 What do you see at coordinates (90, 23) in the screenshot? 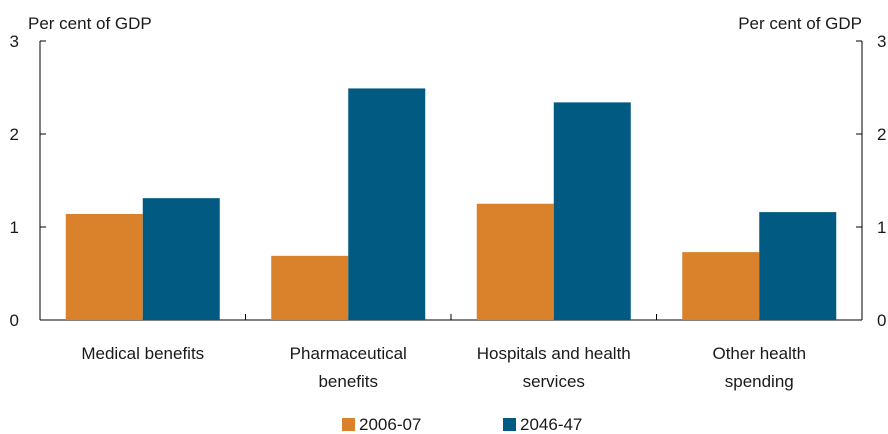
I see `y-axis-label-left: Per cent of GDP` at bounding box center [90, 23].